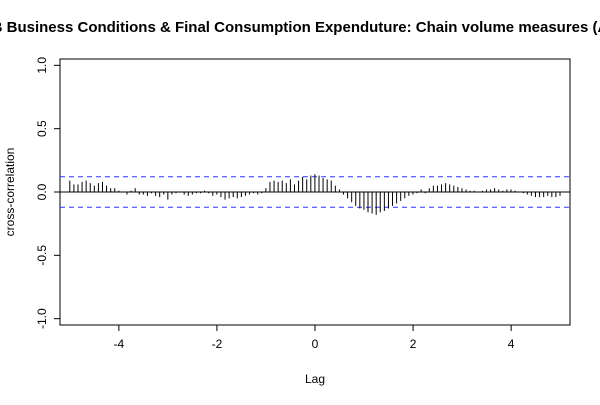 The image size is (600, 405). Describe the element at coordinates (42, 318) in the screenshot. I see `y-tick-label: -1.0` at that location.